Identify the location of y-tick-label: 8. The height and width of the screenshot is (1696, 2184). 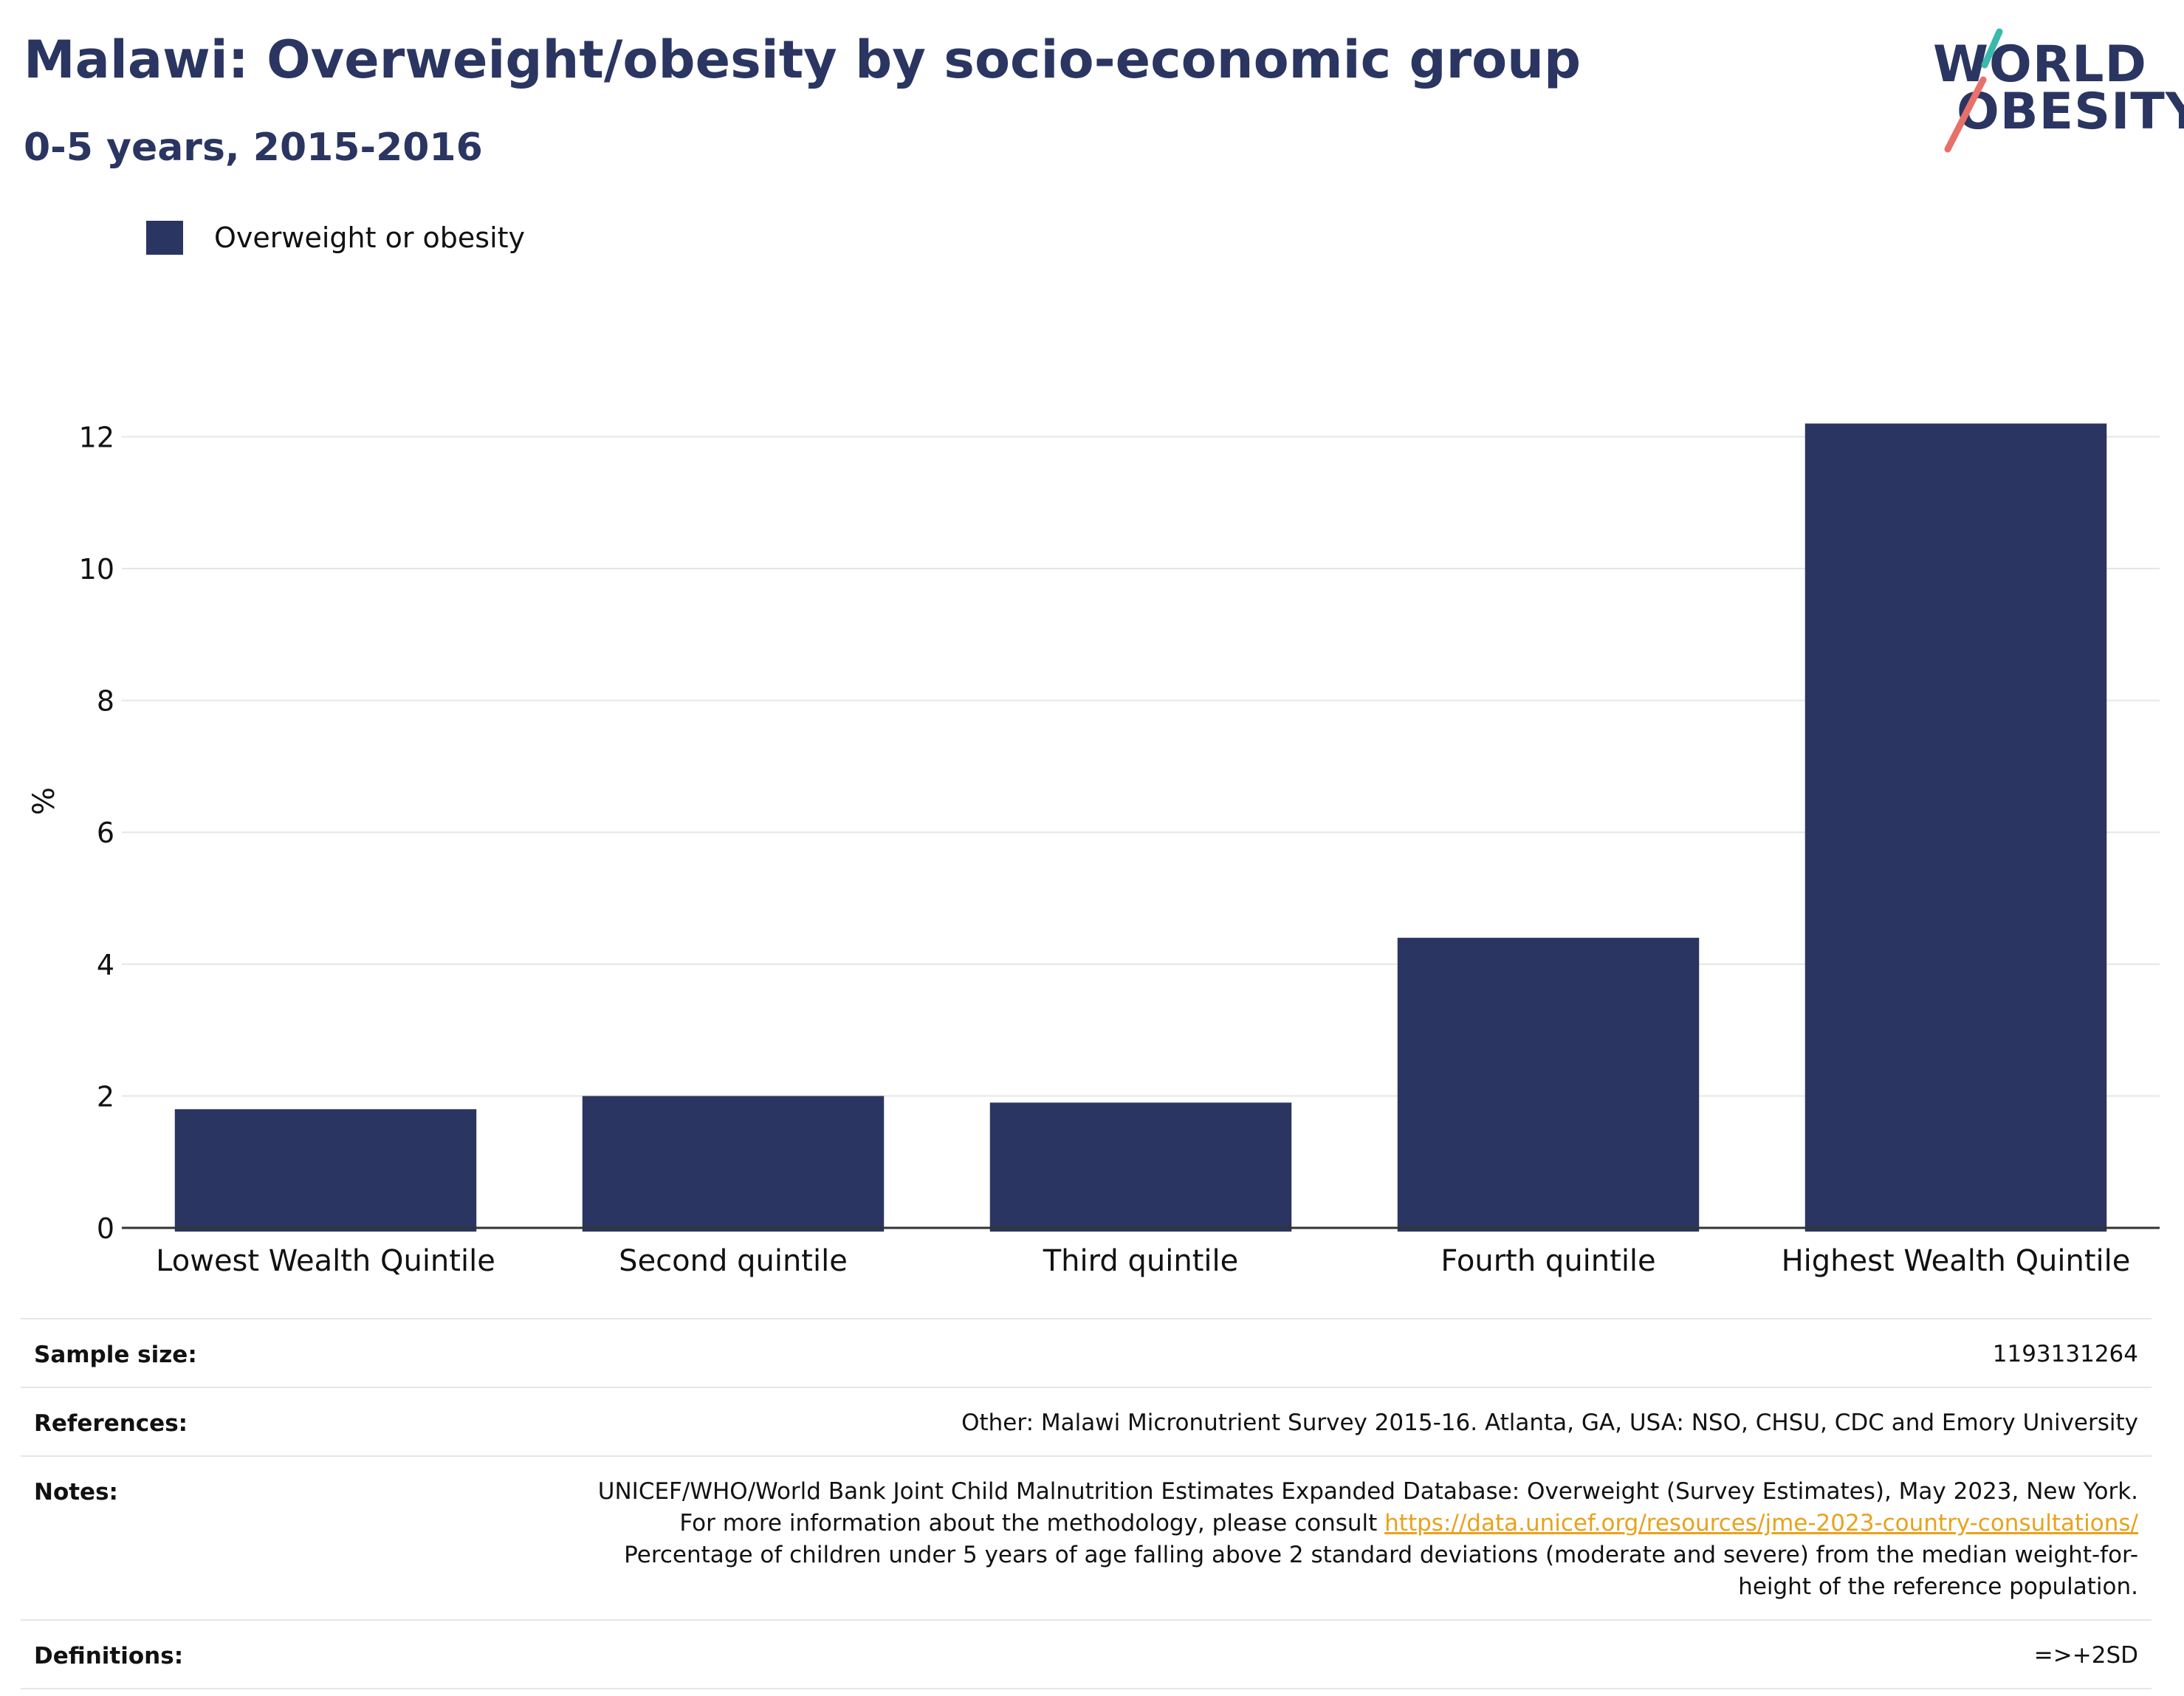
(105, 701).